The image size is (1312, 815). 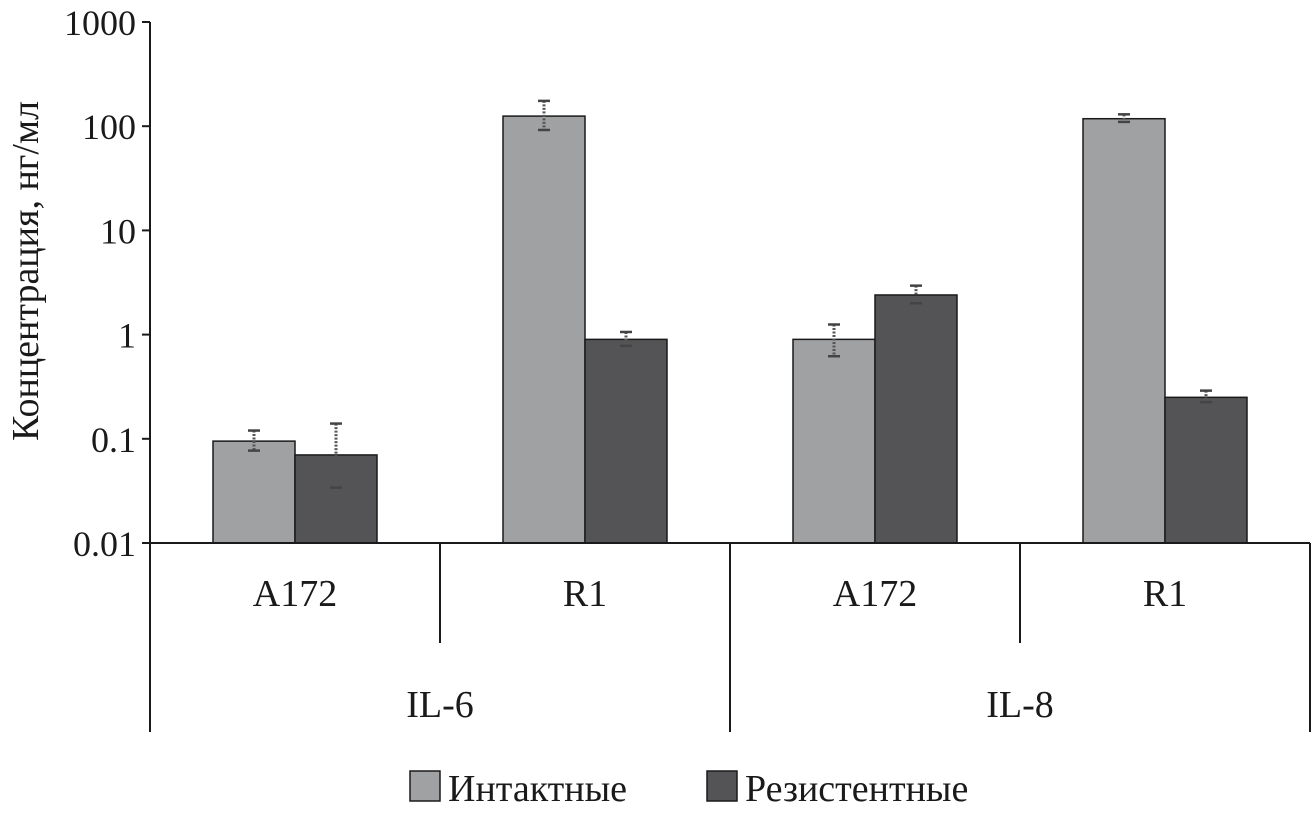 What do you see at coordinates (834, 441) in the screenshot?
I see `bar-Интактные-IL-8-A172` at bounding box center [834, 441].